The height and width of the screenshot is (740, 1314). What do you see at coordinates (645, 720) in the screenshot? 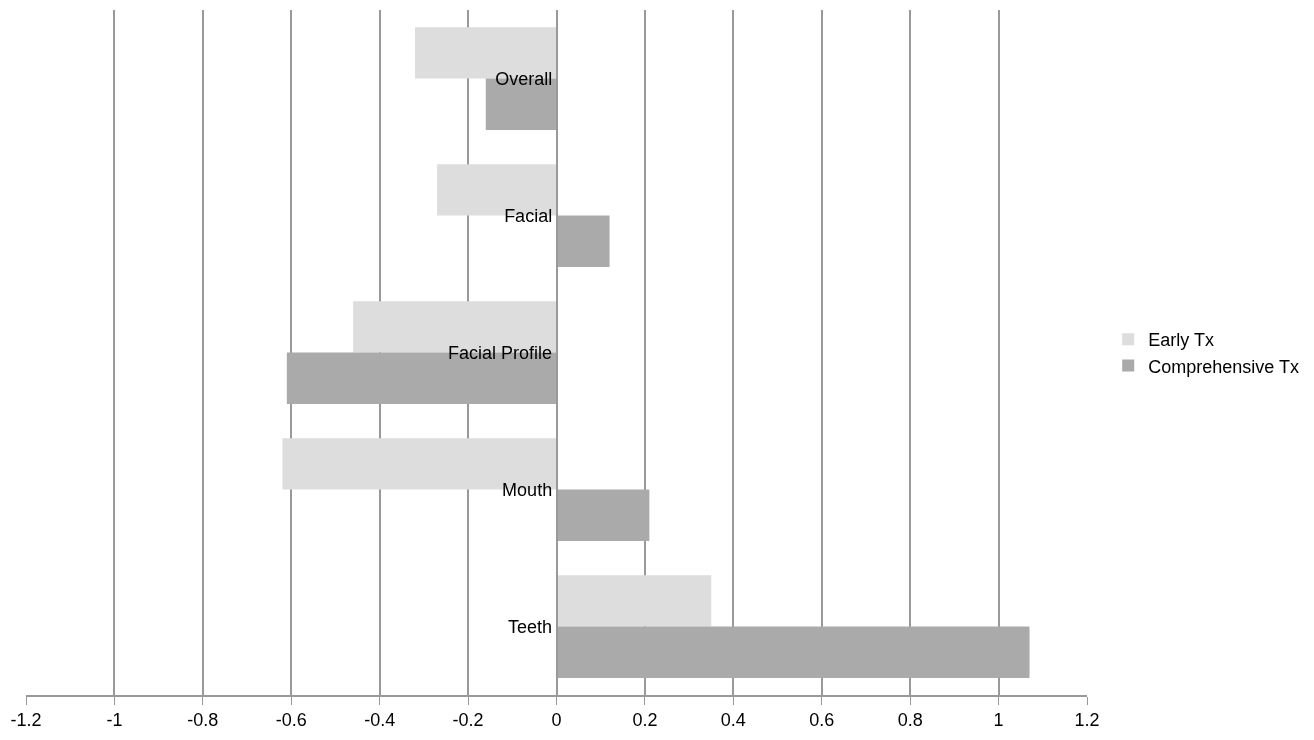
I see `x-tick-label: 0.2` at bounding box center [645, 720].